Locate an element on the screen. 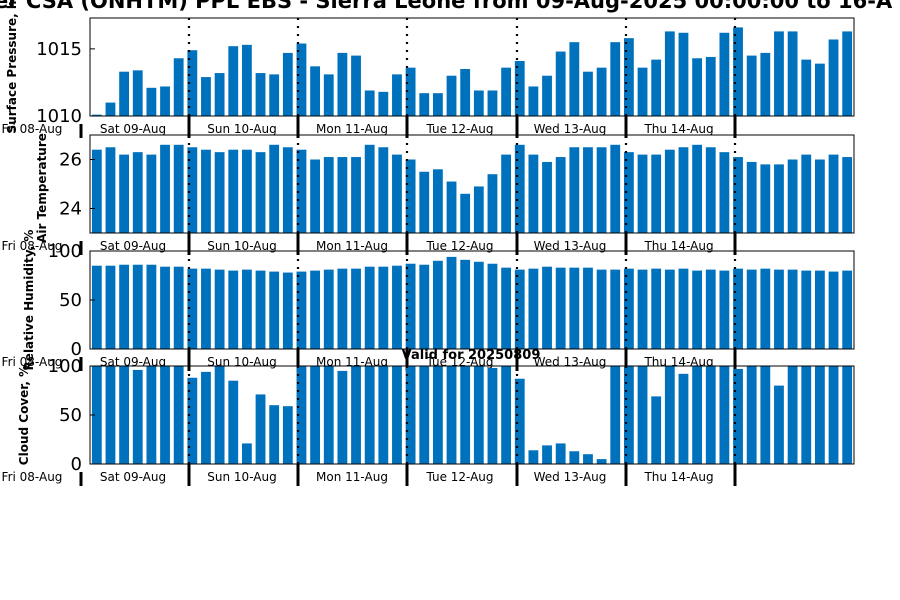 This screenshot has width=900, height=600. x-tick-label: Sun 10-Aug is located at coordinates (241, 129).